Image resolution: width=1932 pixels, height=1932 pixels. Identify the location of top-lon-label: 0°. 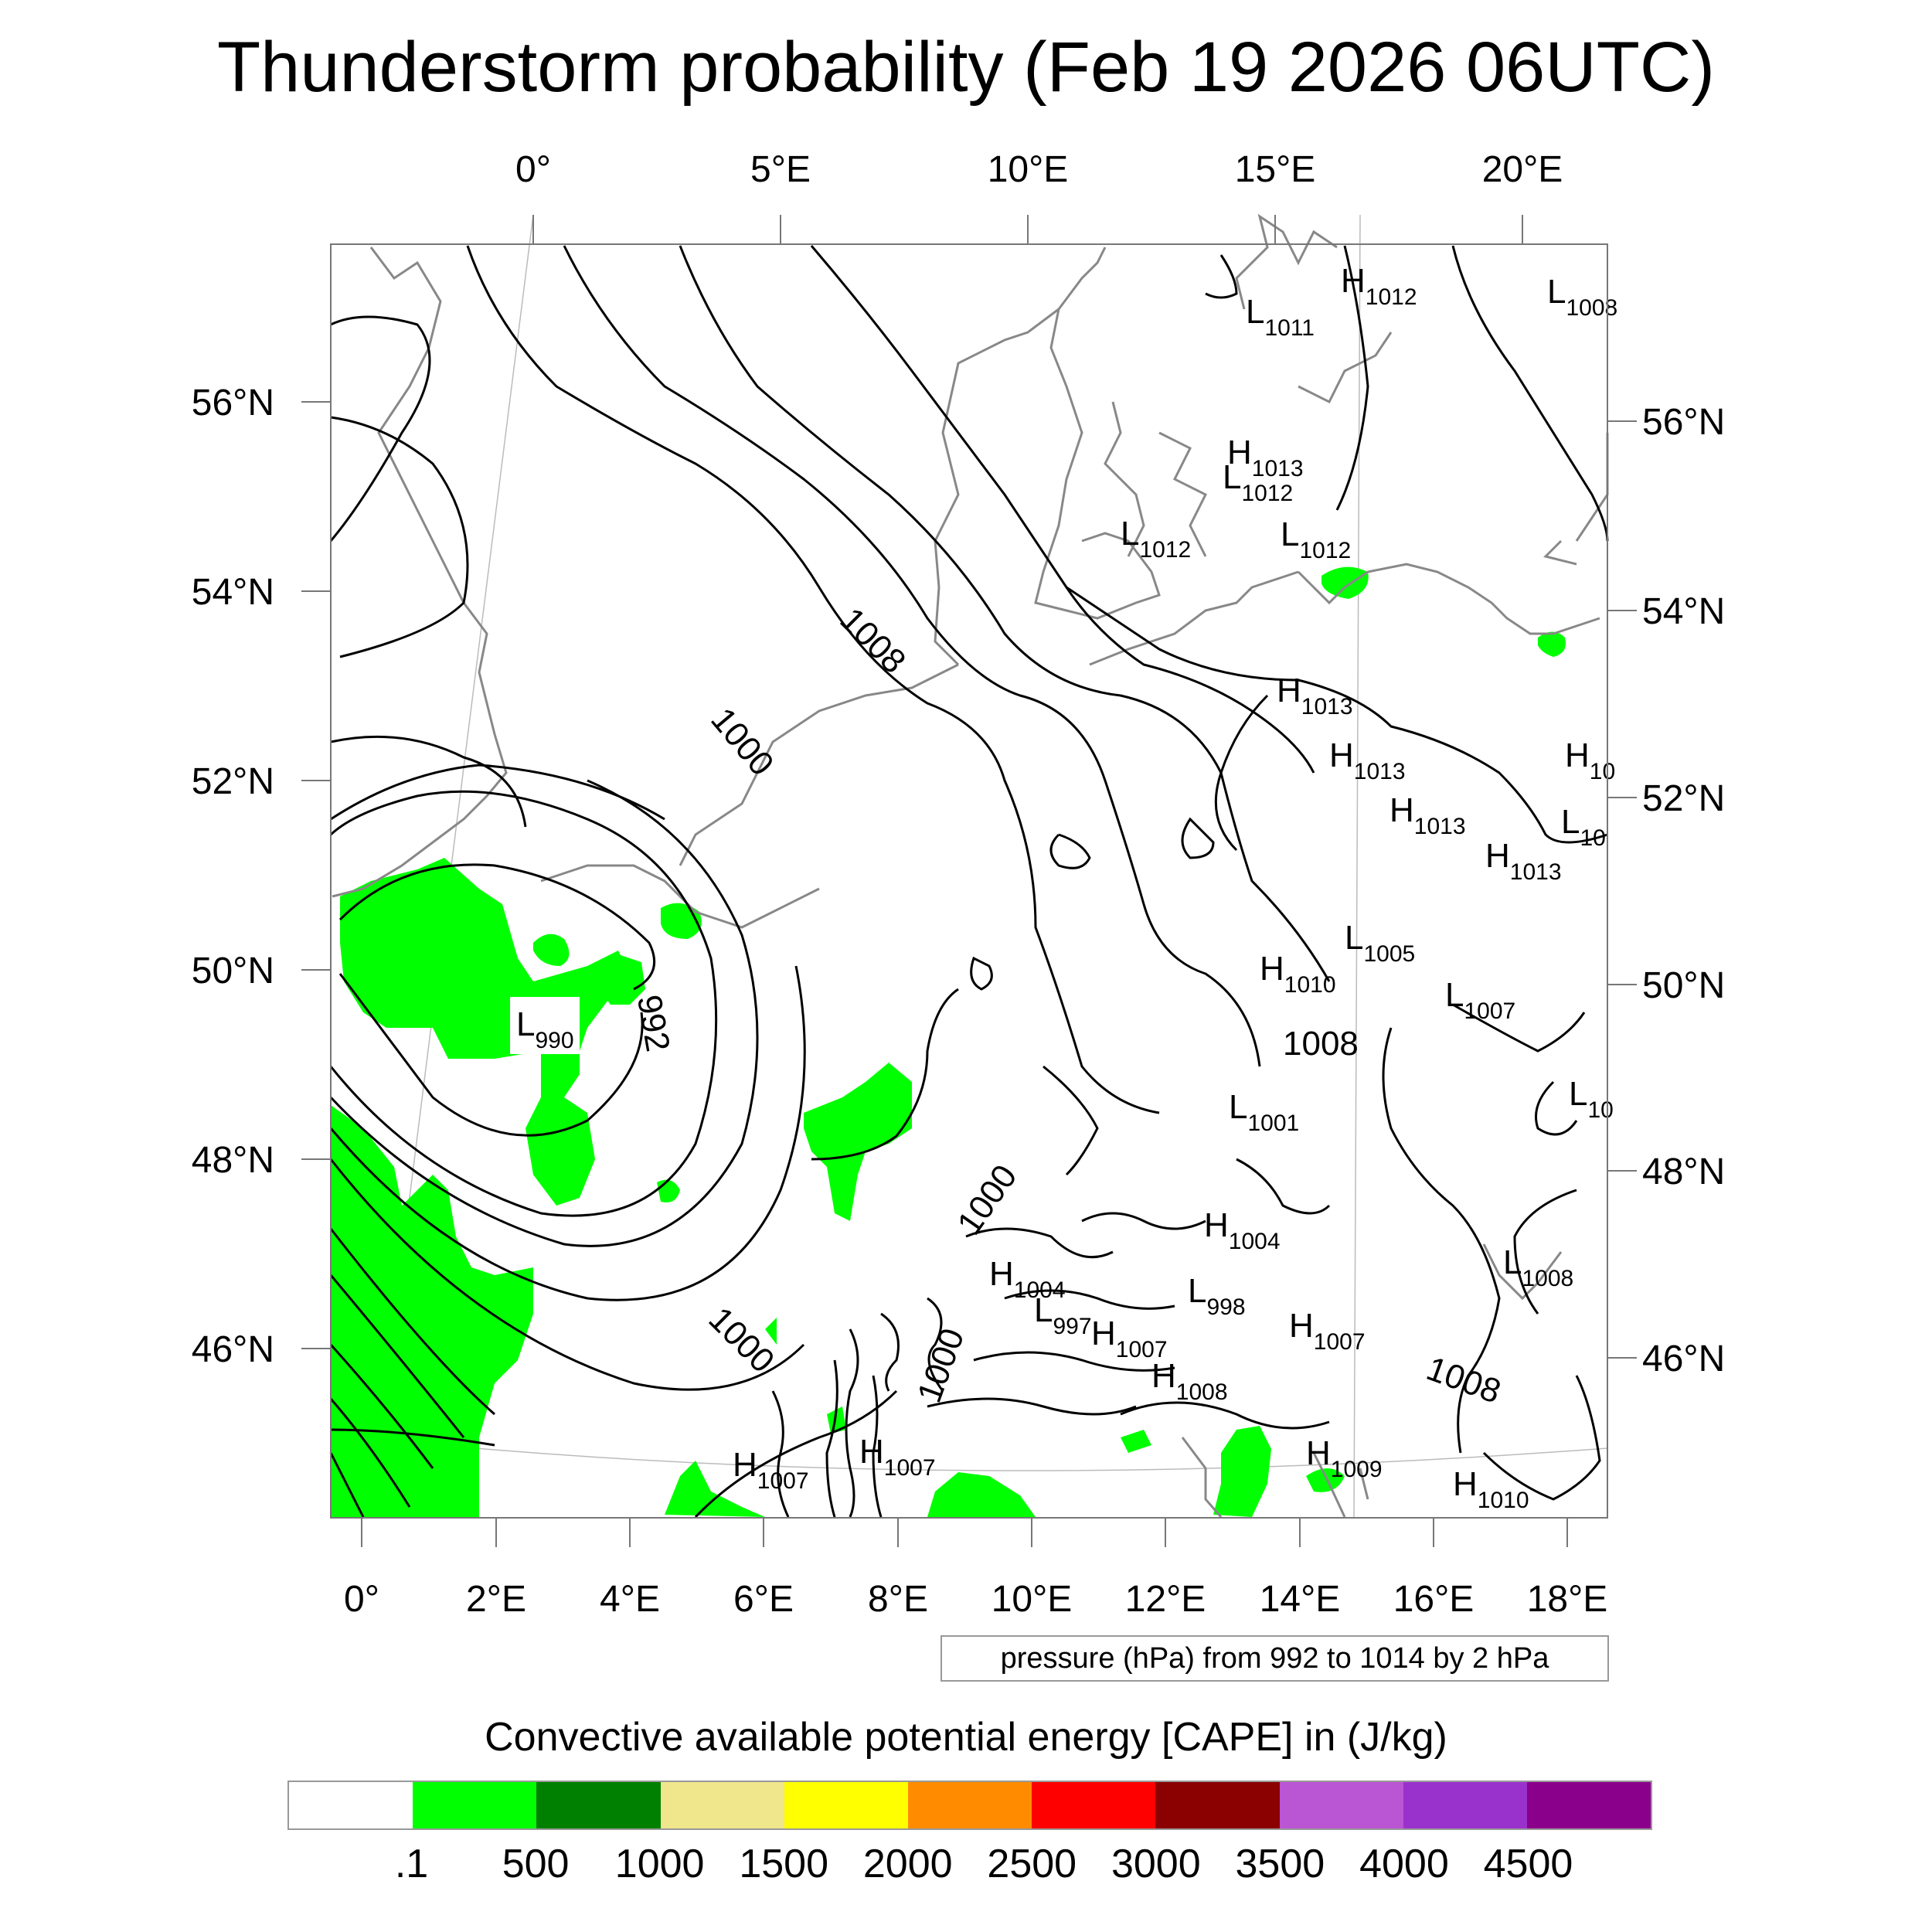
(533, 169).